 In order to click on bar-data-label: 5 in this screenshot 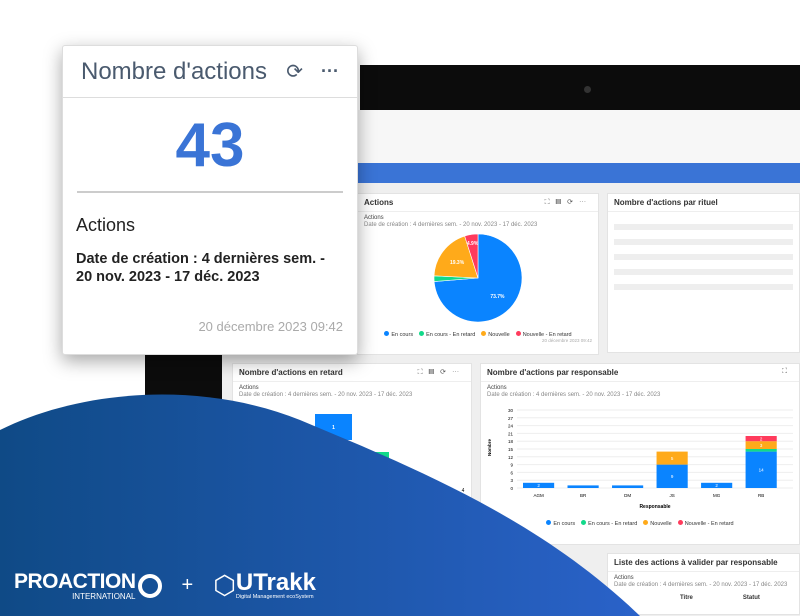, I will do `click(672, 458)`.